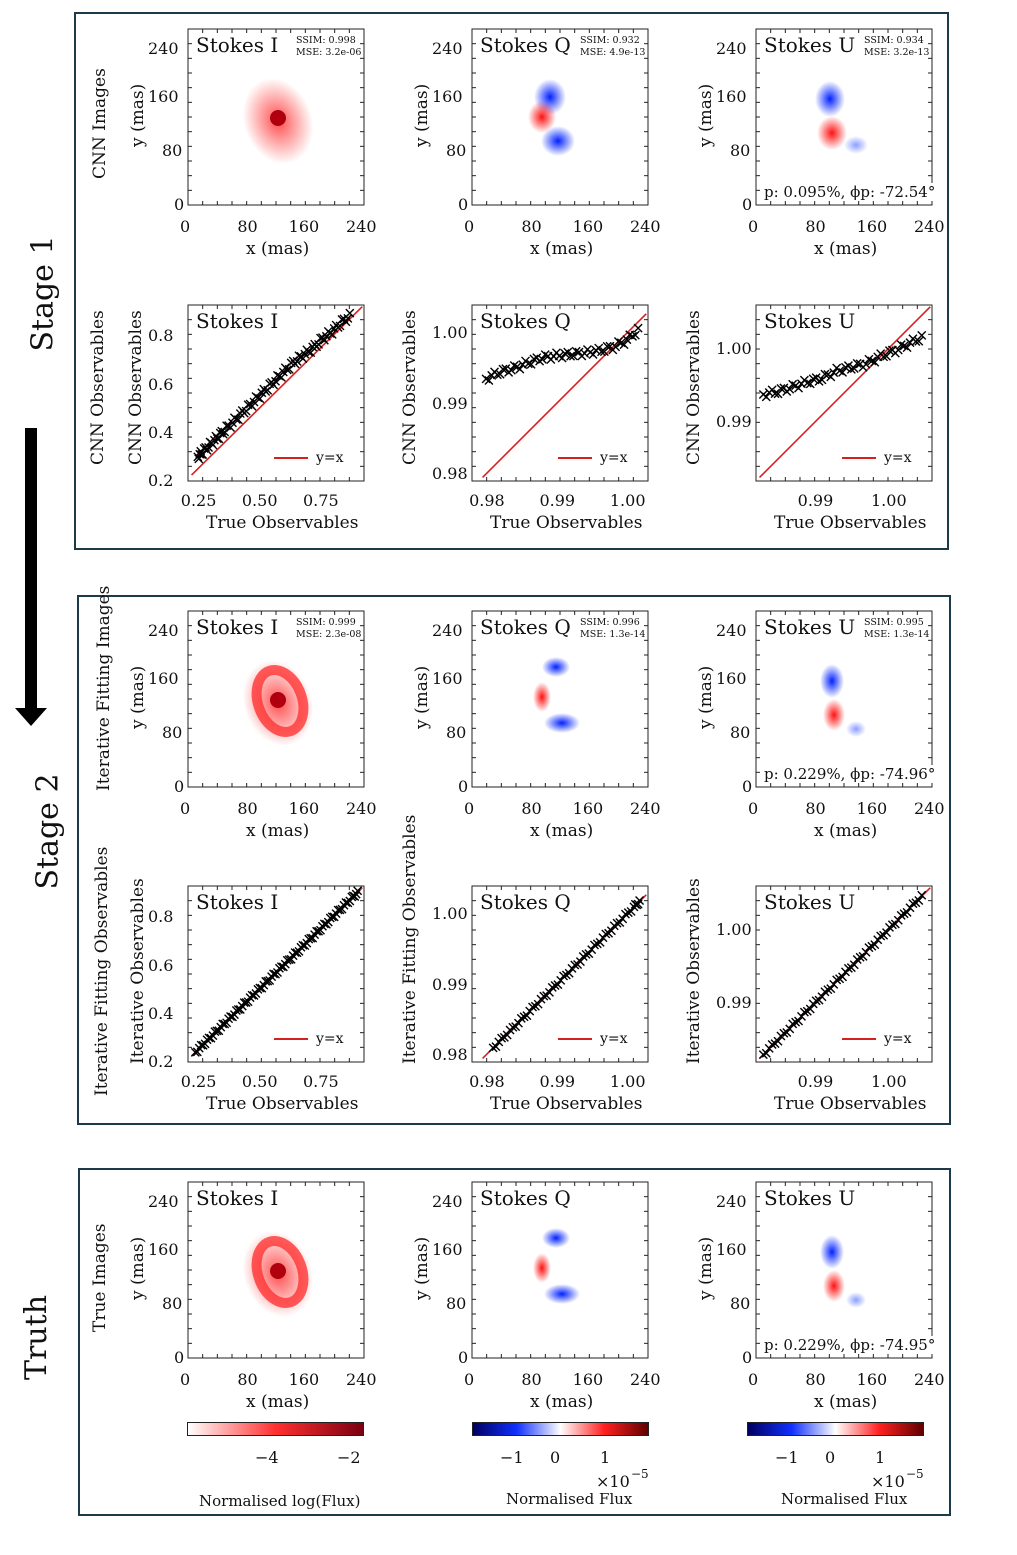 The height and width of the screenshot is (1555, 1017). Describe the element at coordinates (734, 422) in the screenshot. I see `y-tick-label: 0.99` at that location.